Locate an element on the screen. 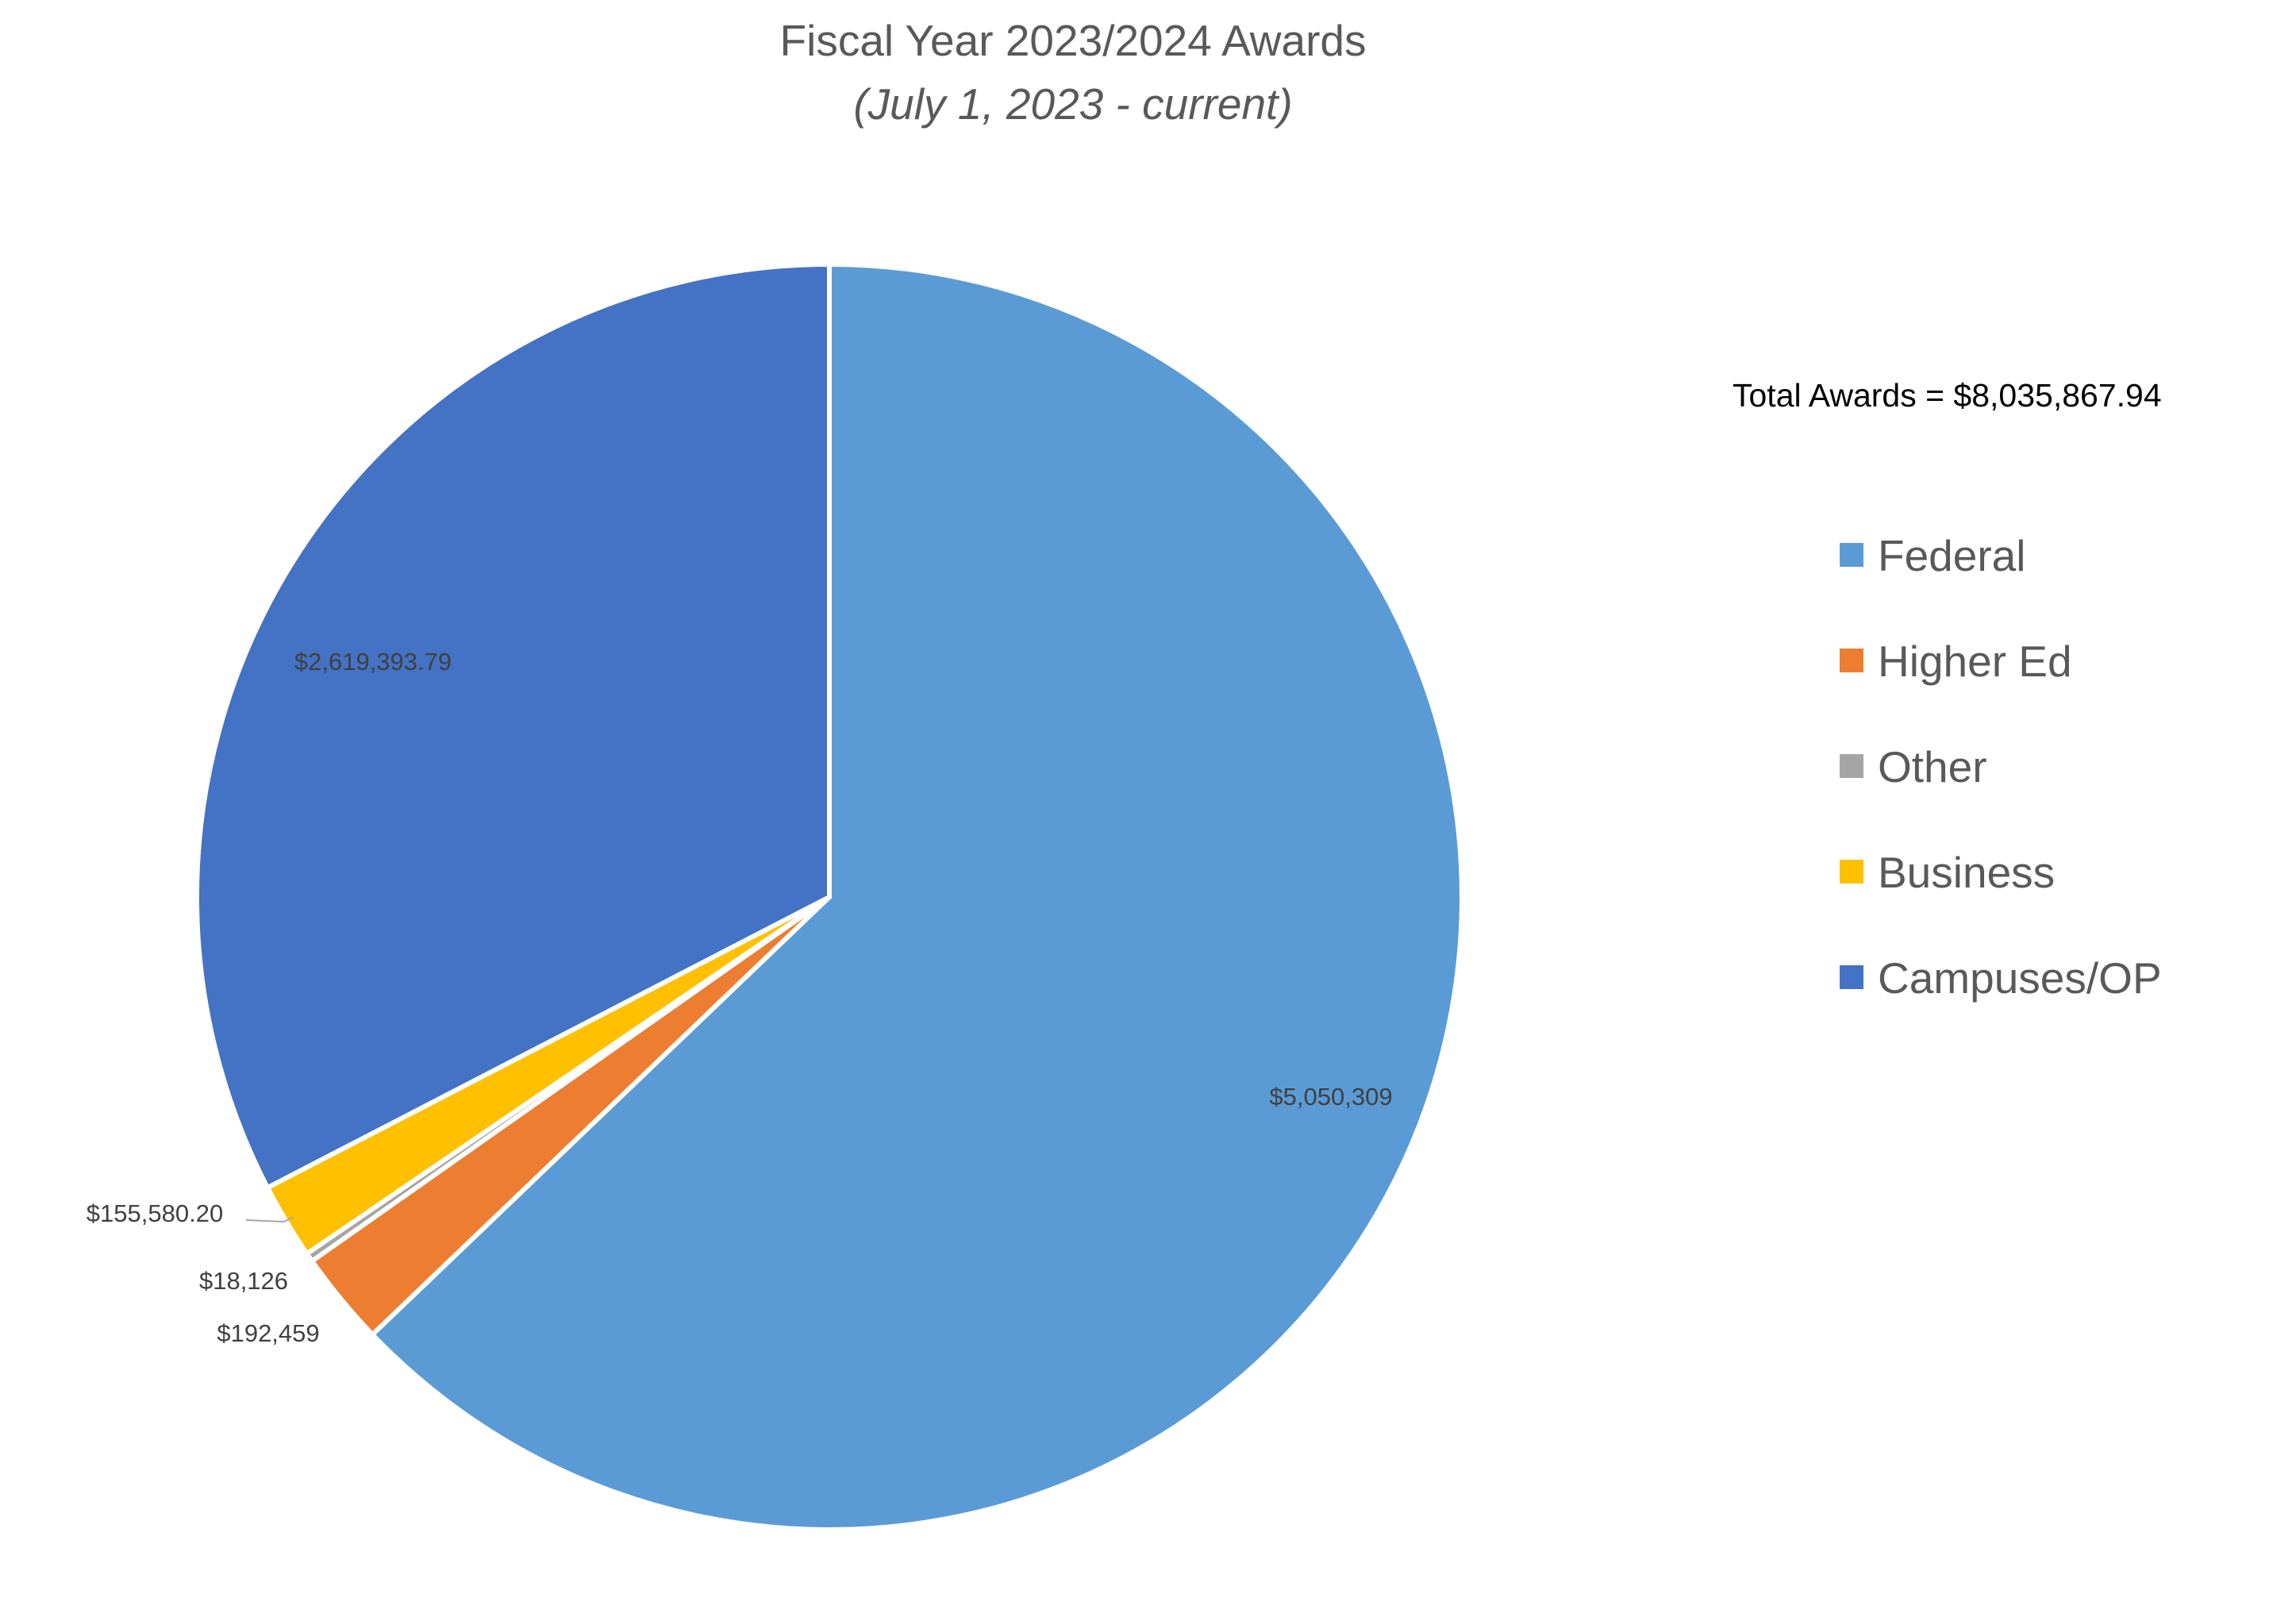 The height and width of the screenshot is (1617, 2296). legend-swatch-campuses-op is located at coordinates (1851, 977).